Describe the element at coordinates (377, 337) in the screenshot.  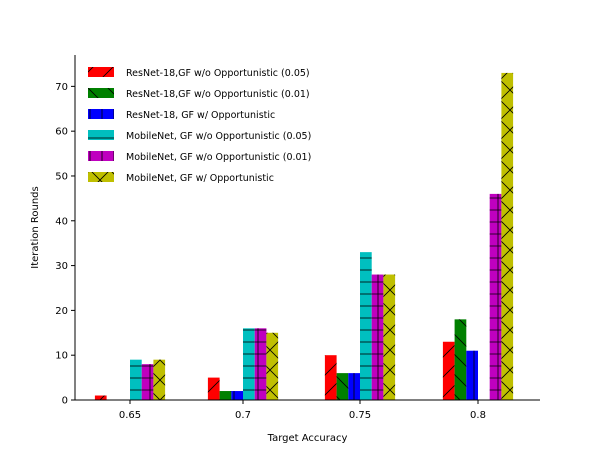
I see `bar-hatch-s4-c2` at that location.